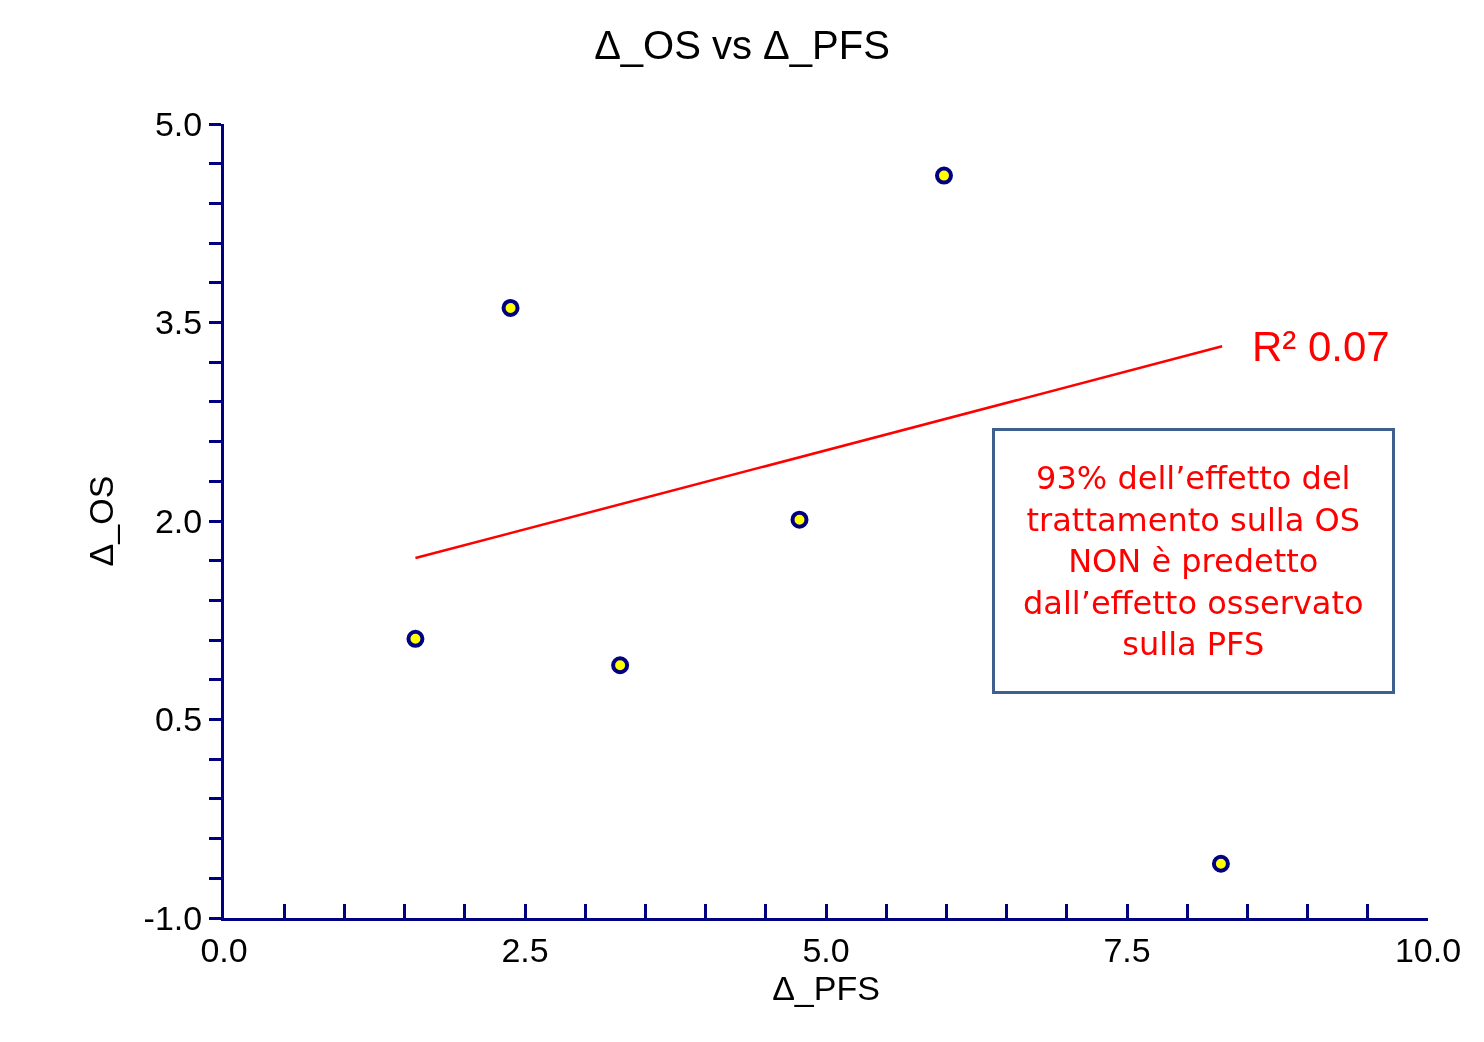 This screenshot has height=1042, width=1484. Describe the element at coordinates (826, 949) in the screenshot. I see `x-tick-label: 5.0` at that location.